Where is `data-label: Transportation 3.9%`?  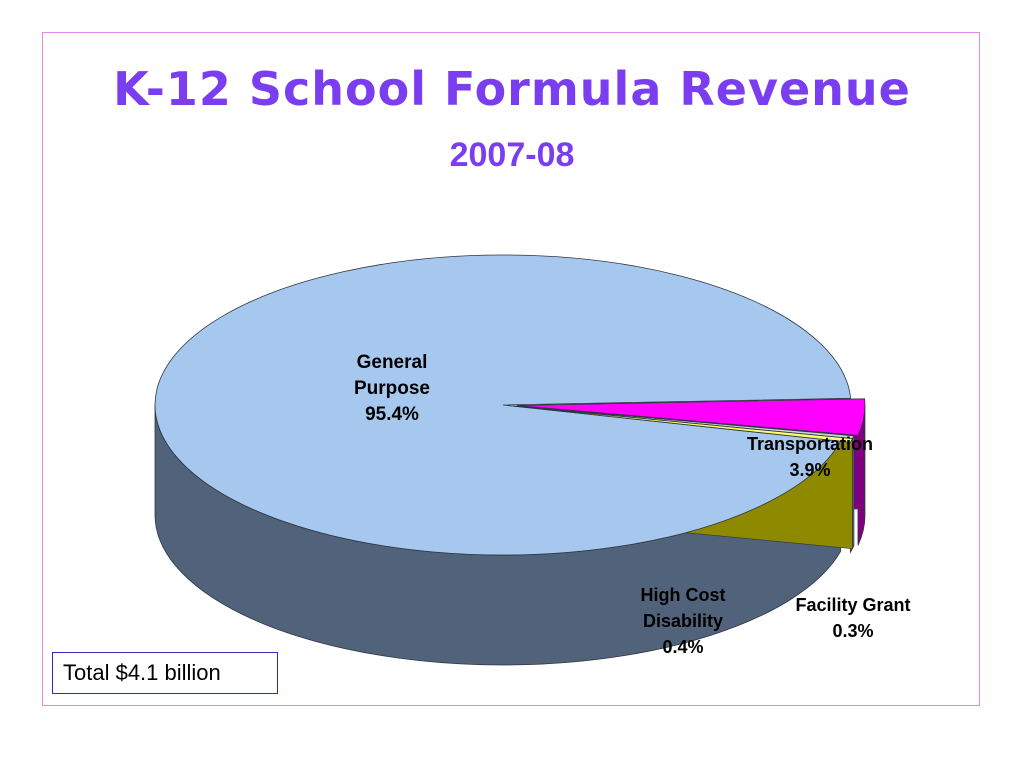
data-label: Transportation 3.9% is located at coordinates (810, 457).